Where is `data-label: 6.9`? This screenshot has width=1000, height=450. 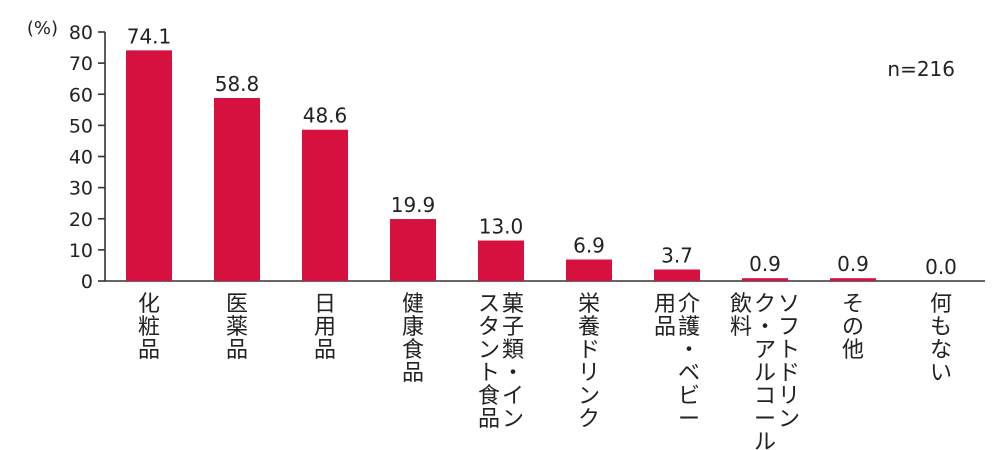 data-label: 6.9 is located at coordinates (589, 246).